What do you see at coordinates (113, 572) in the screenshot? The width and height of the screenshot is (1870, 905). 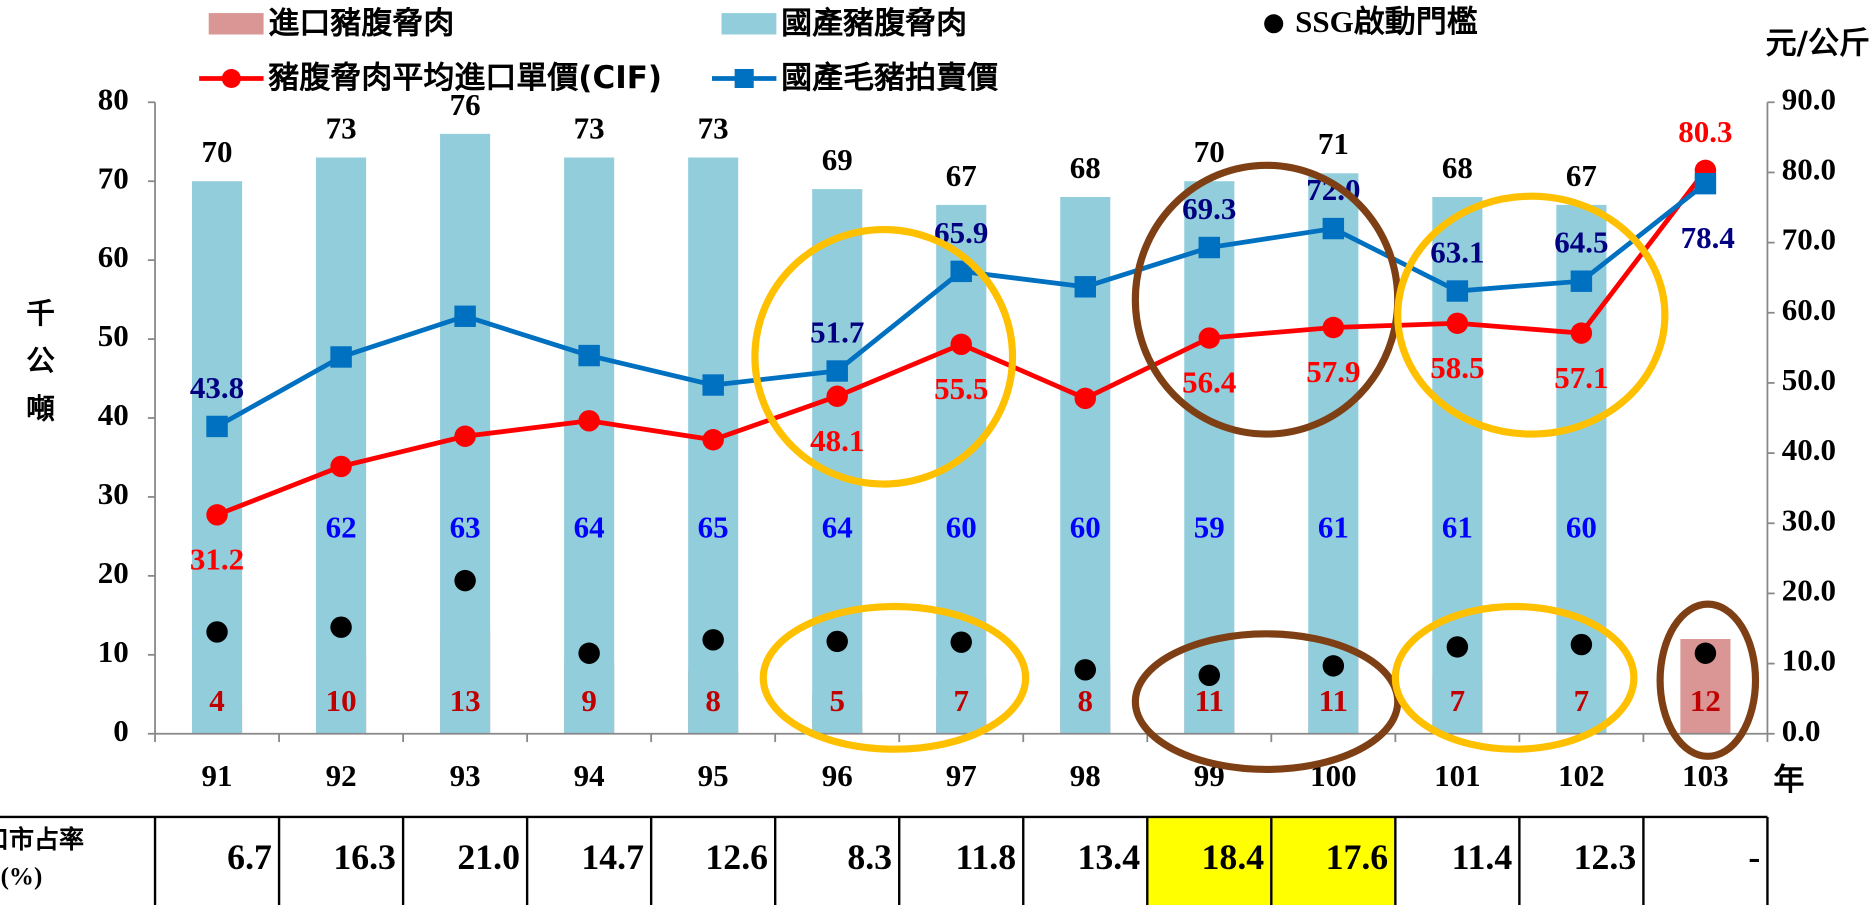 I see `y-tick-label: 20` at bounding box center [113, 572].